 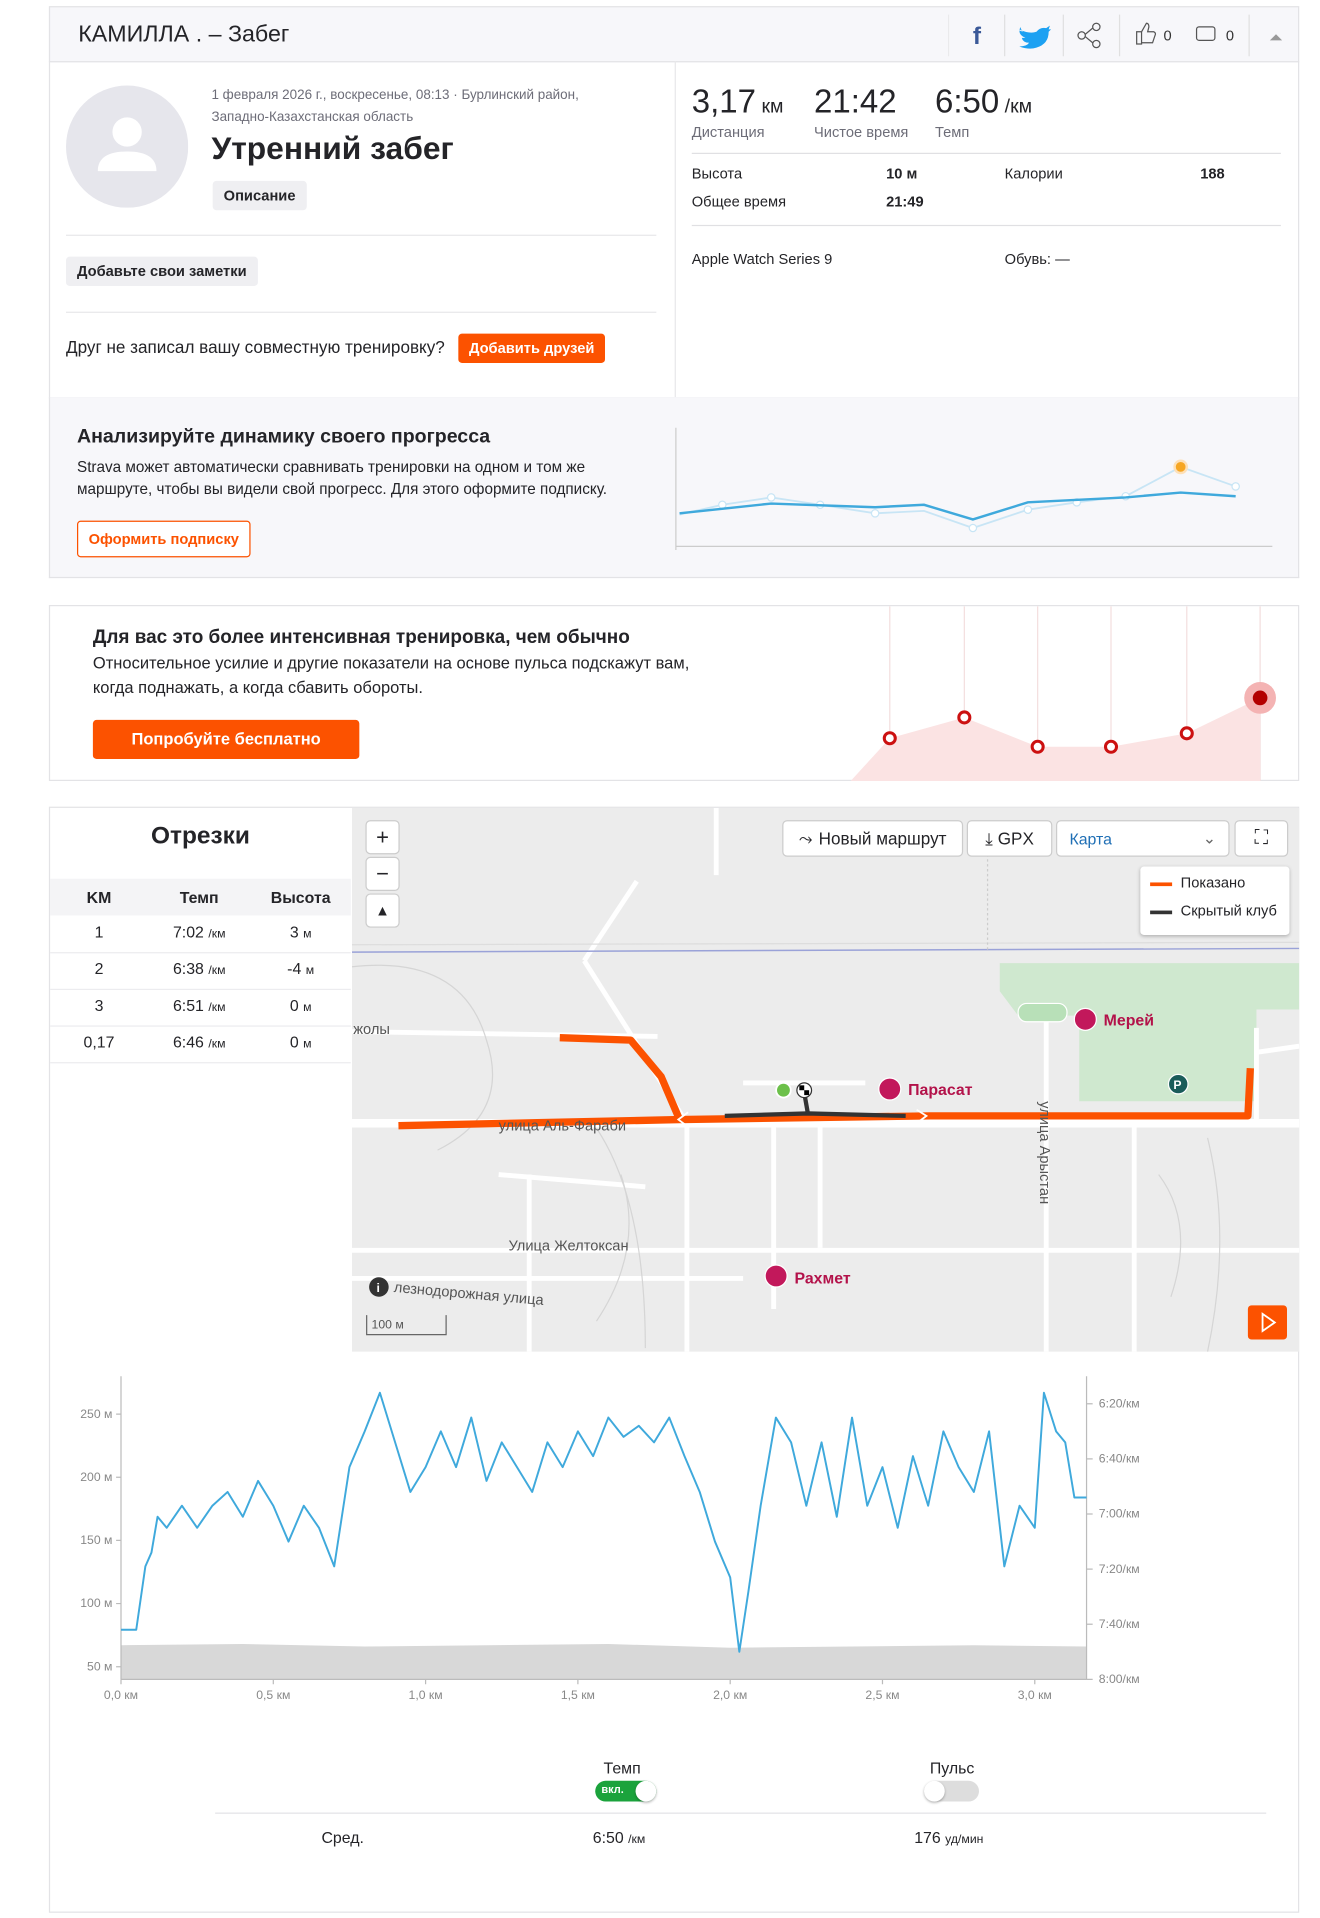 I want to click on stat-value: 21:49, so click(x=905, y=202).